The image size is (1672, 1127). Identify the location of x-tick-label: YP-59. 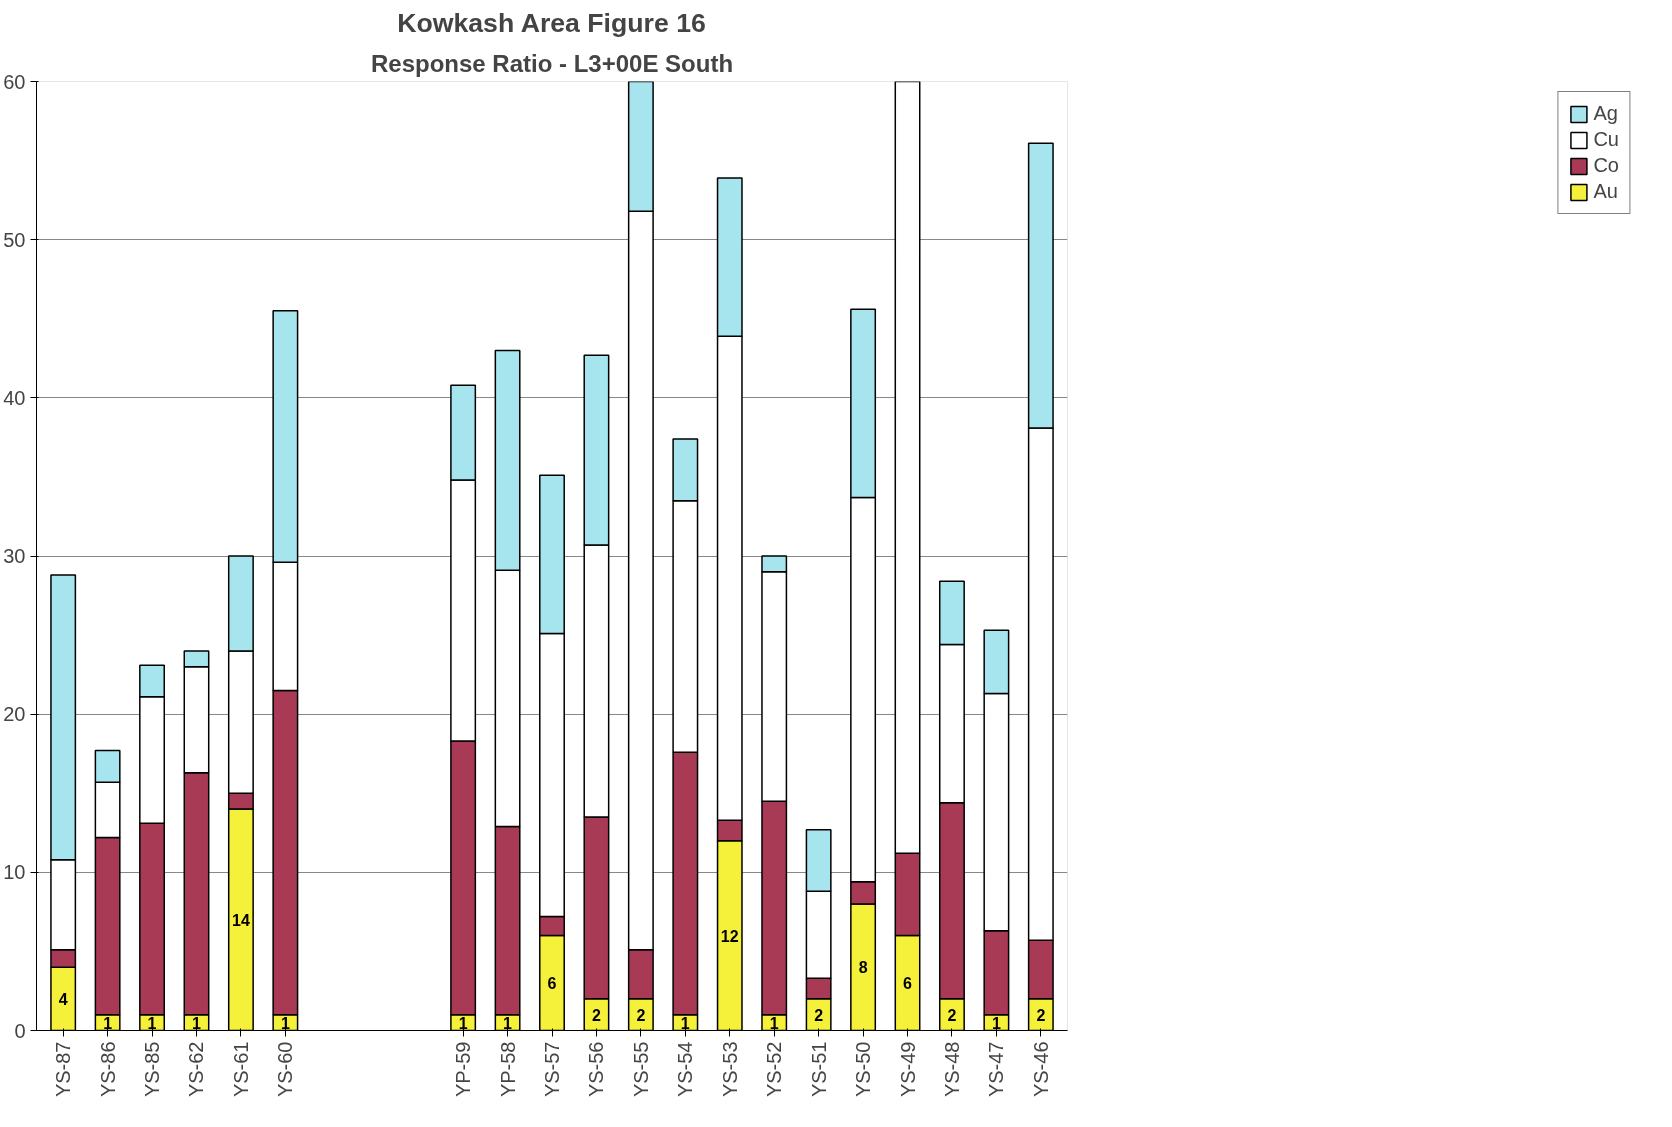
(463, 1069).